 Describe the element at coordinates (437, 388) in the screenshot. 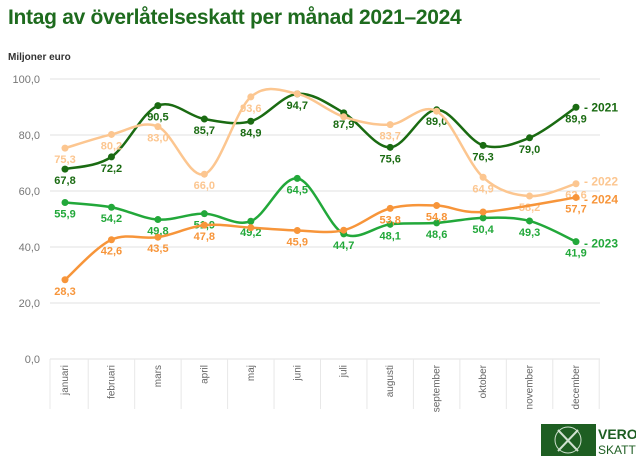

I see `x-tick-label: september` at that location.